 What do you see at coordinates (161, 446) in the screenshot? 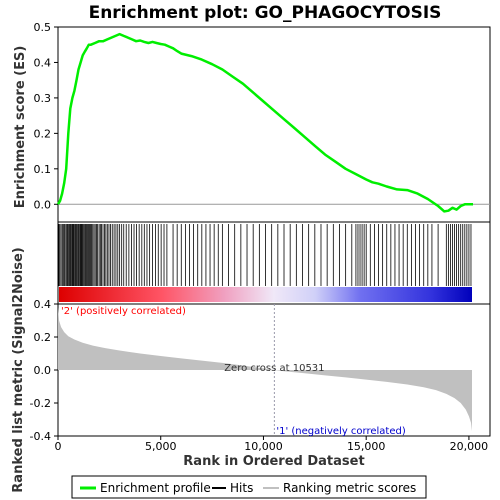
I see `x-tick-label: 5,000` at bounding box center [161, 446].